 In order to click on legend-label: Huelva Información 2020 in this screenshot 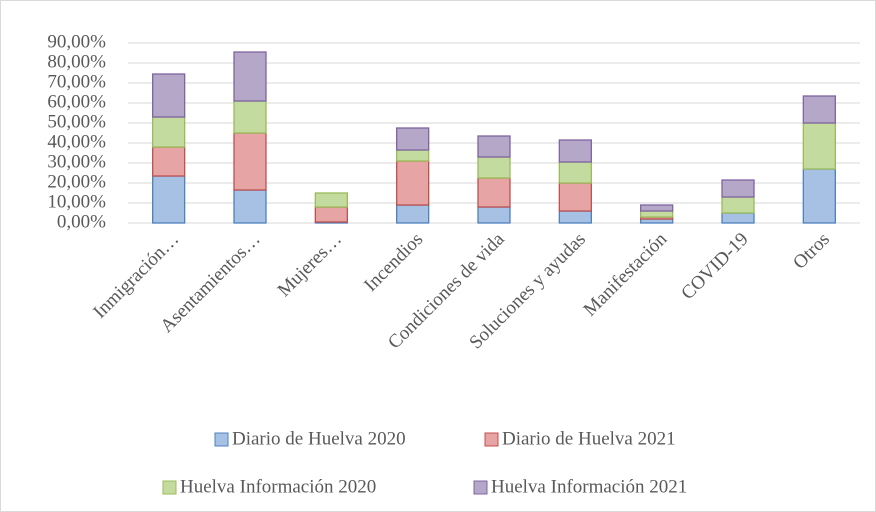, I will do `click(278, 486)`.